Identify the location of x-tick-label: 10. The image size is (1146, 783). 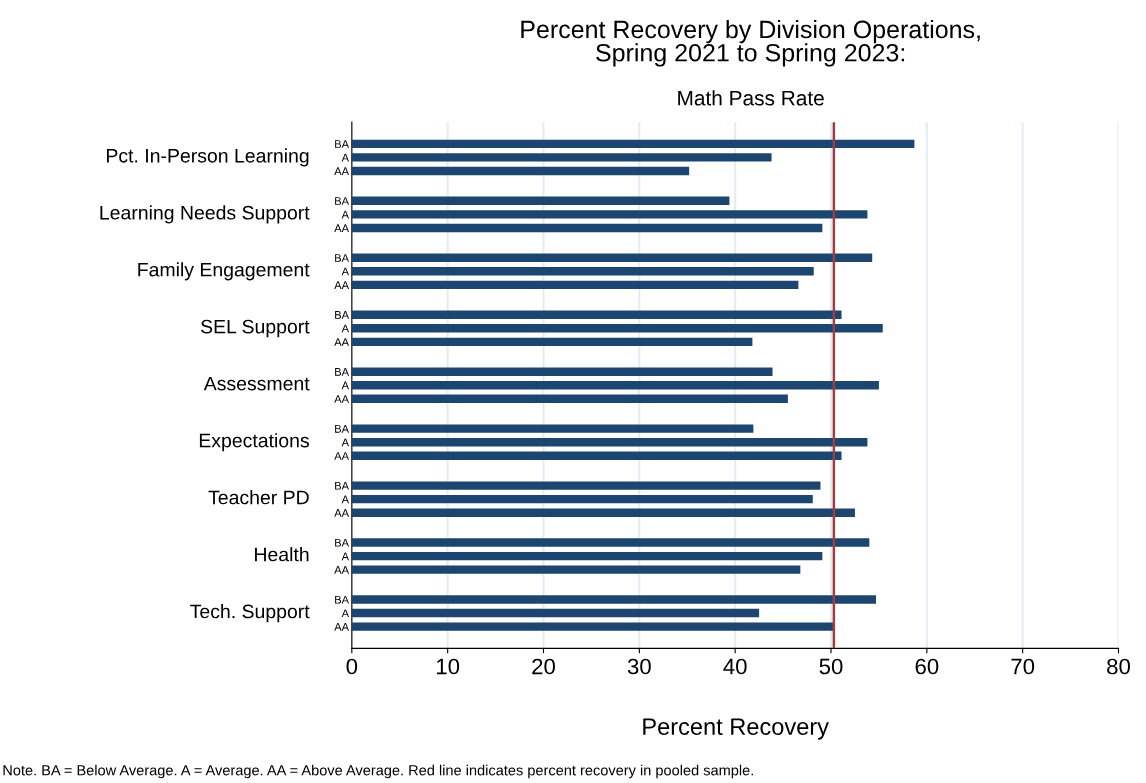
(448, 666).